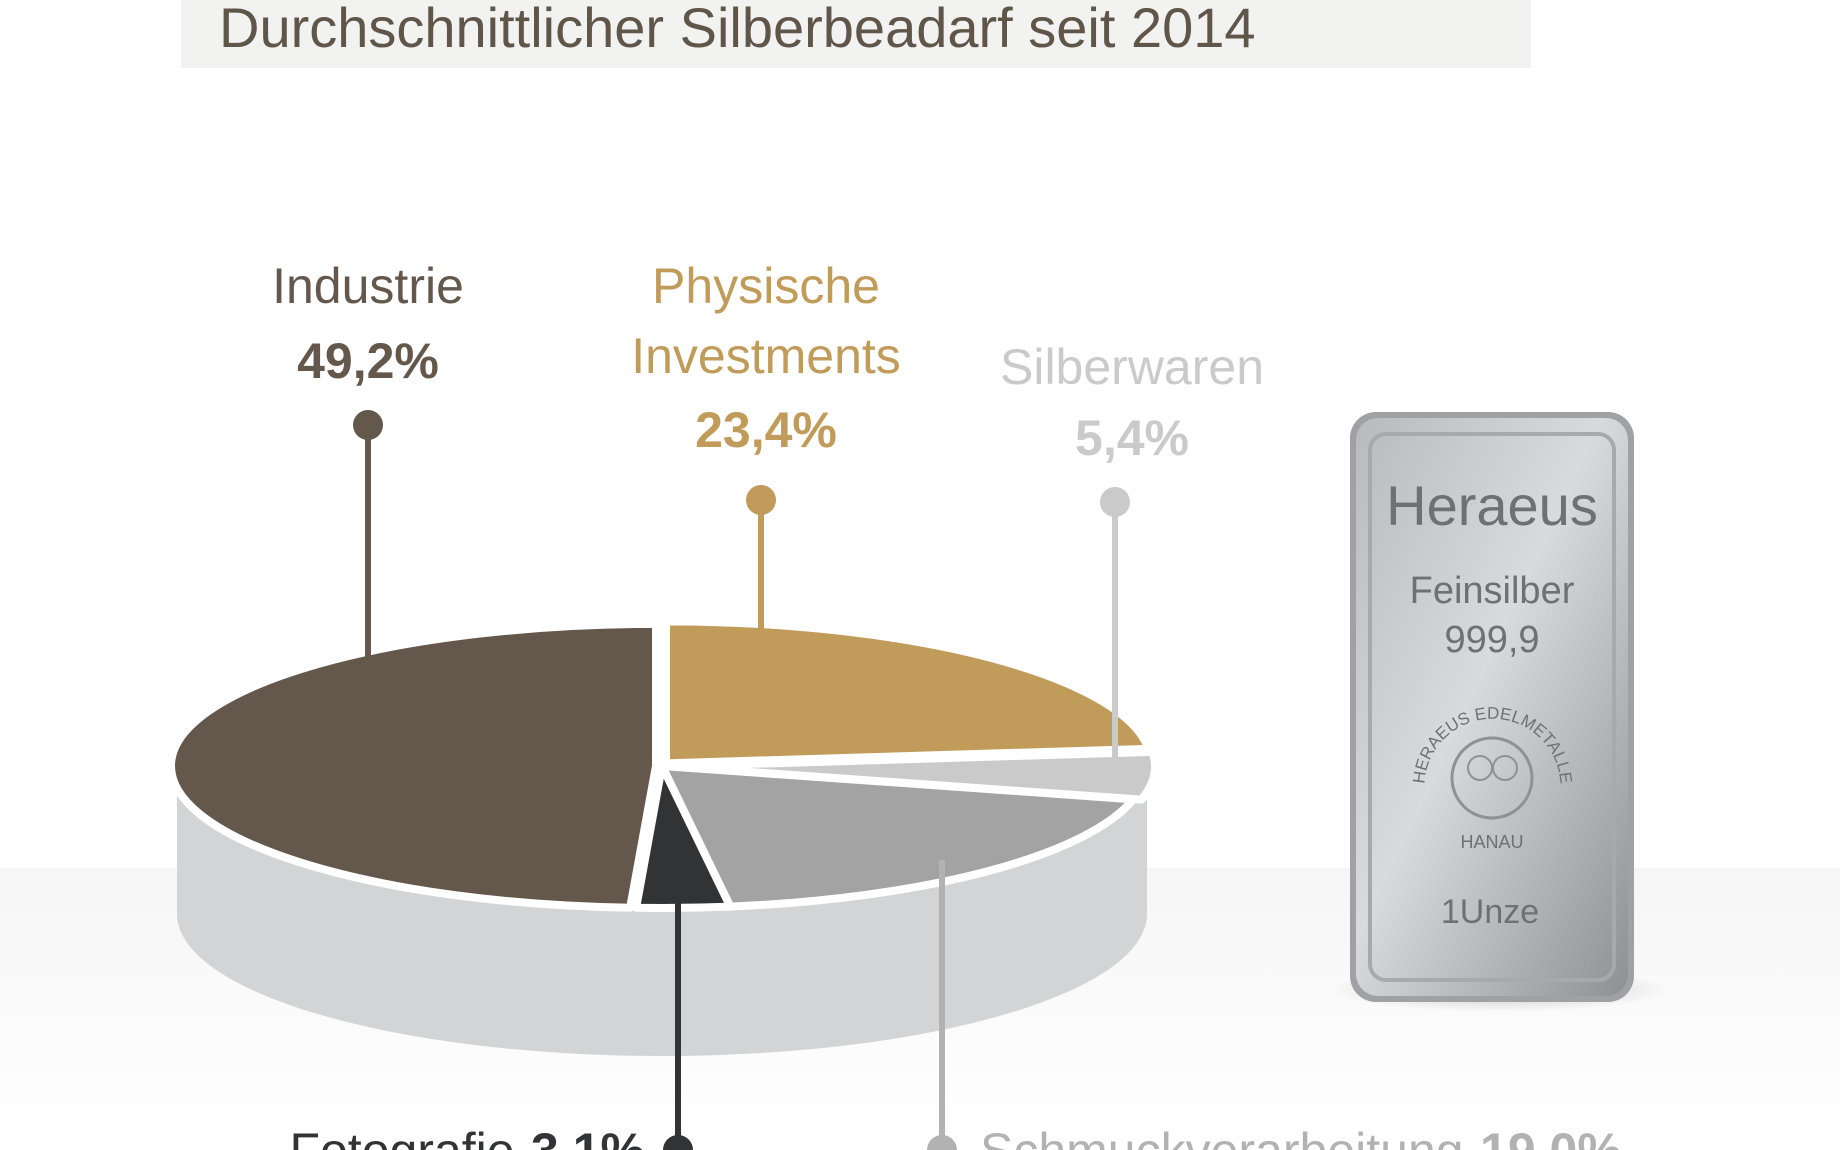  What do you see at coordinates (683, 837) in the screenshot?
I see `pie-slice-fotografie` at bounding box center [683, 837].